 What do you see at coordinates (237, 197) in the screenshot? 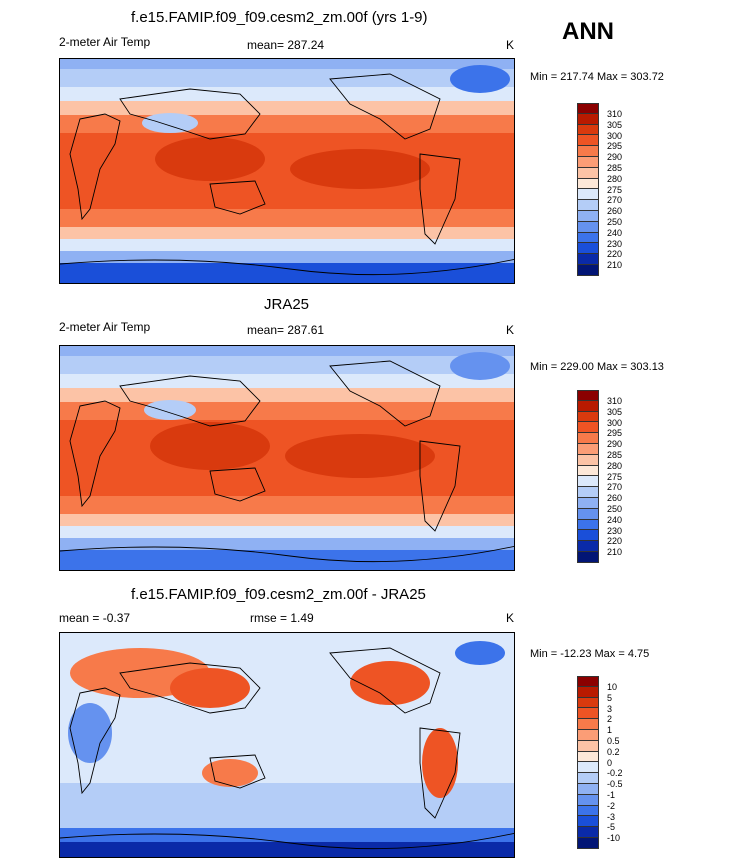
I see `map-1-australia-coast` at bounding box center [237, 197].